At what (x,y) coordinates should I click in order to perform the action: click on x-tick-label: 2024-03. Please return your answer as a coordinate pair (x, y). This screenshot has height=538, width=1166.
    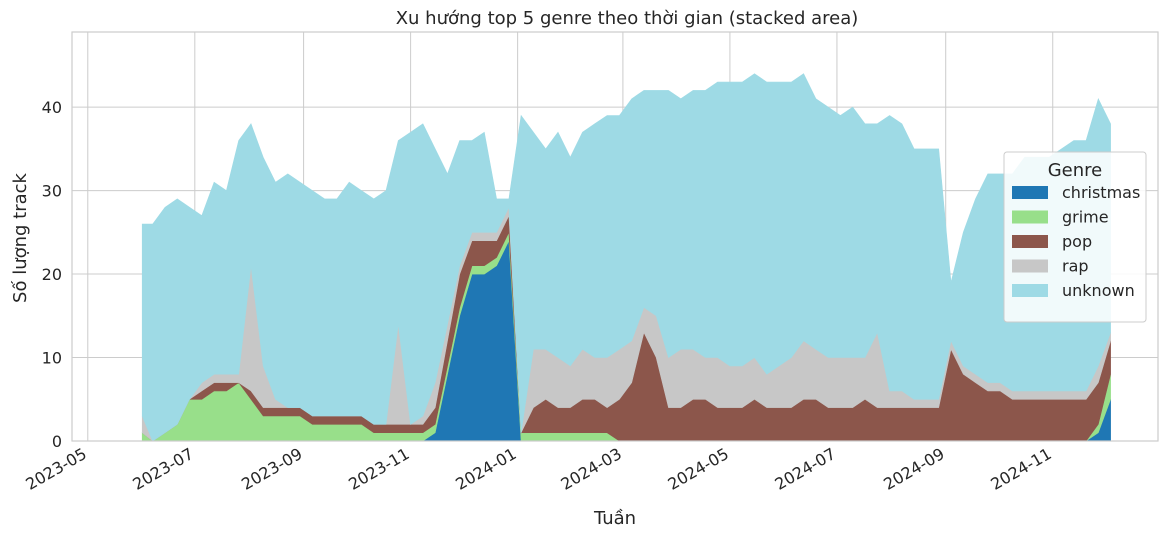
    Looking at the image, I should click on (590, 469).